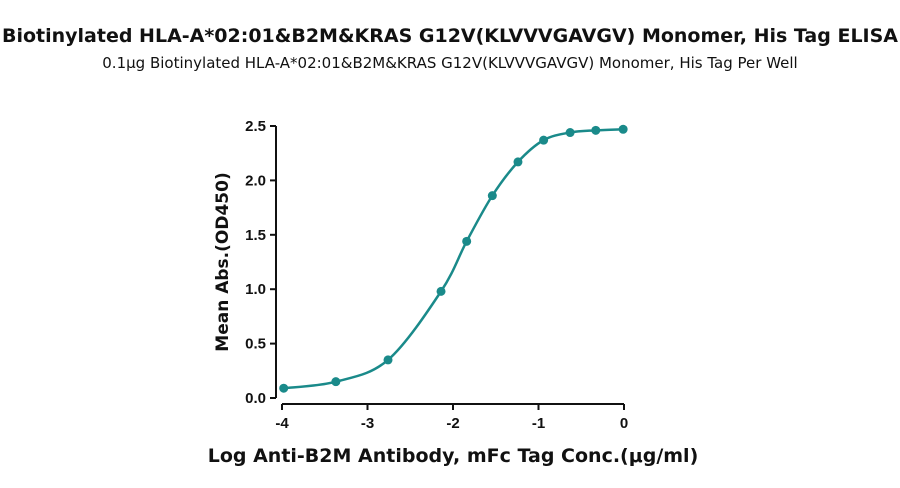  I want to click on y-tick-label: 0.5, so click(255, 344).